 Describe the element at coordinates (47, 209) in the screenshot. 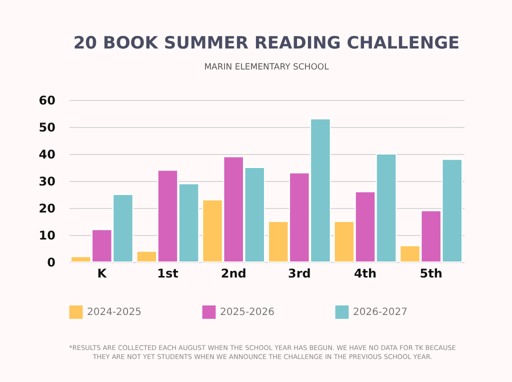

I see `y-tick-label: 20` at that location.